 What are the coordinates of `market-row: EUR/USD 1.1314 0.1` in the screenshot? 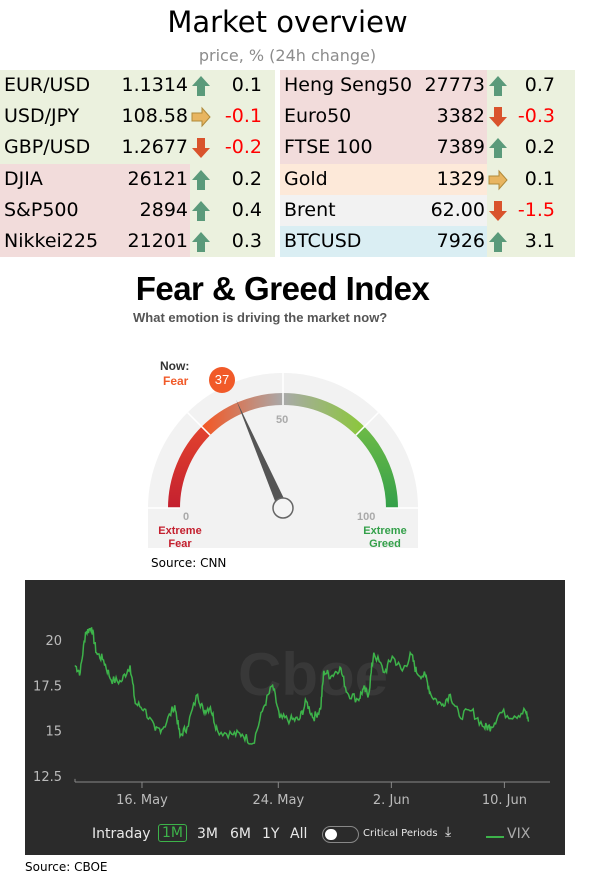 It's located at (137, 86).